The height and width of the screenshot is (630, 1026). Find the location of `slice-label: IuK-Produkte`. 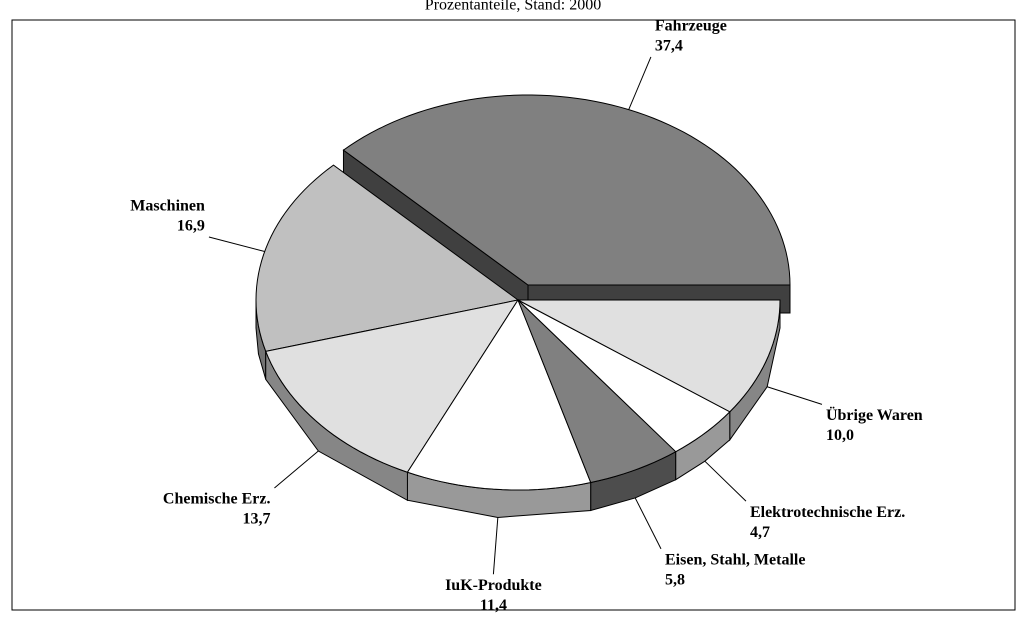

slice-label: IuK-Produkte is located at coordinates (493, 585).